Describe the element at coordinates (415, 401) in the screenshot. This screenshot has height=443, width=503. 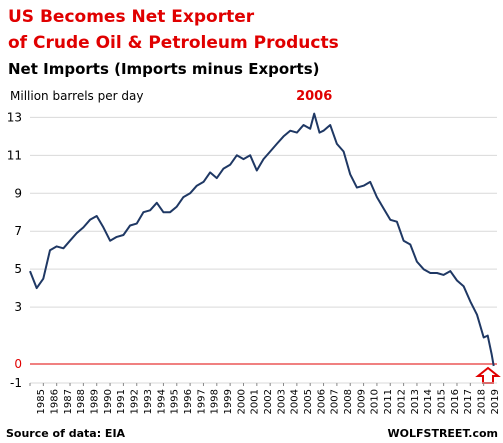
I see `x-tick-label: 2013` at that location.